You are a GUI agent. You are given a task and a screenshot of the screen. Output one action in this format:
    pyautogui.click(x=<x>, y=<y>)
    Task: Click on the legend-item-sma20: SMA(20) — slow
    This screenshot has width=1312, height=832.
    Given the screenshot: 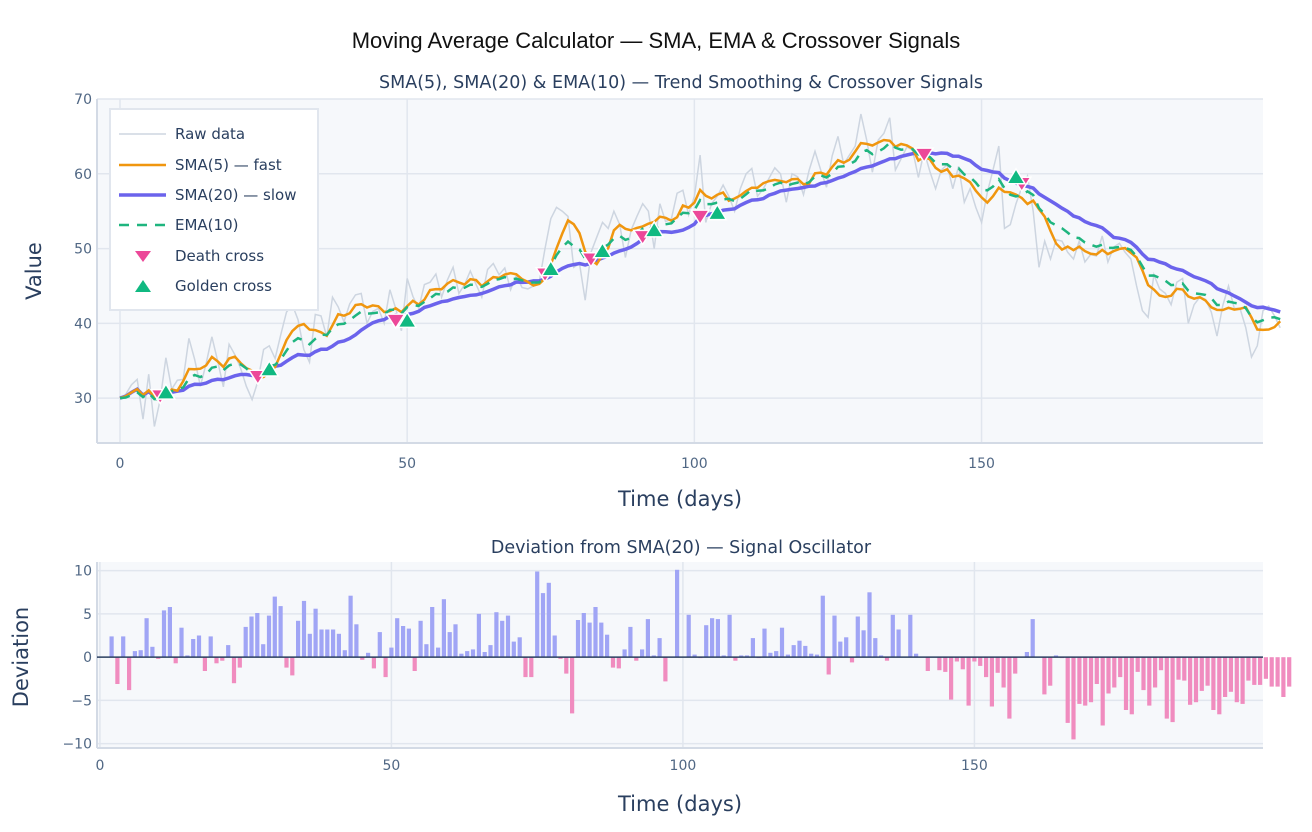 What is the action you would take?
    pyautogui.click(x=235, y=195)
    